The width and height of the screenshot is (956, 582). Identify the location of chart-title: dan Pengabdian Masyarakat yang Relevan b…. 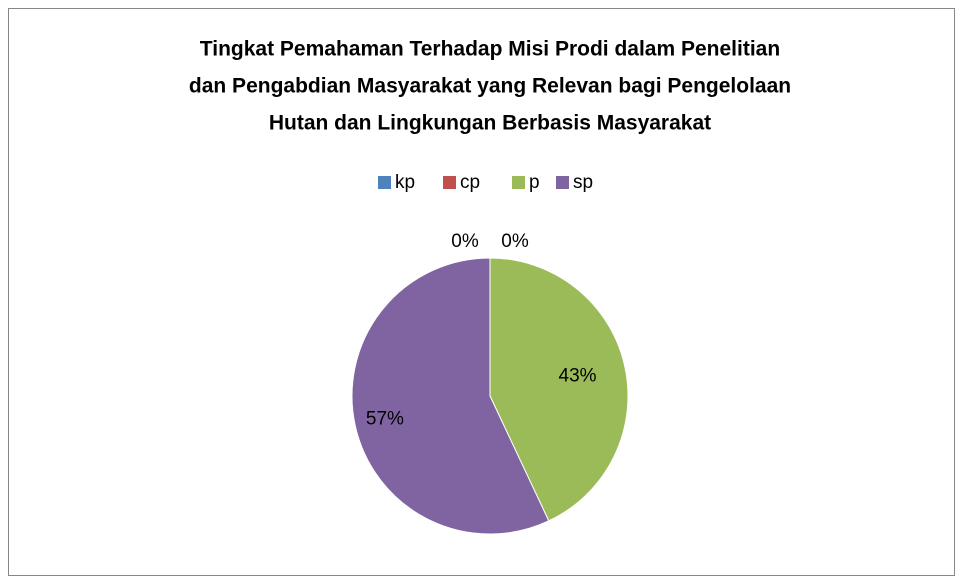
(490, 86).